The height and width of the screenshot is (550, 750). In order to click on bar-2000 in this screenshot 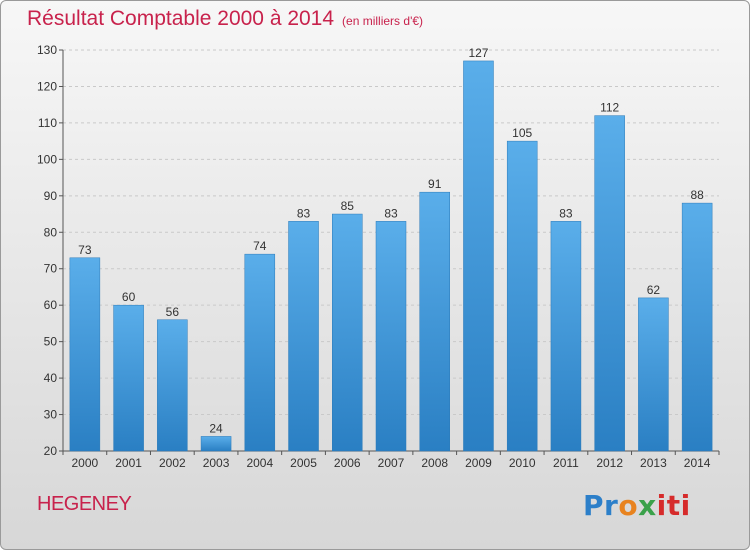, I will do `click(85, 354)`.